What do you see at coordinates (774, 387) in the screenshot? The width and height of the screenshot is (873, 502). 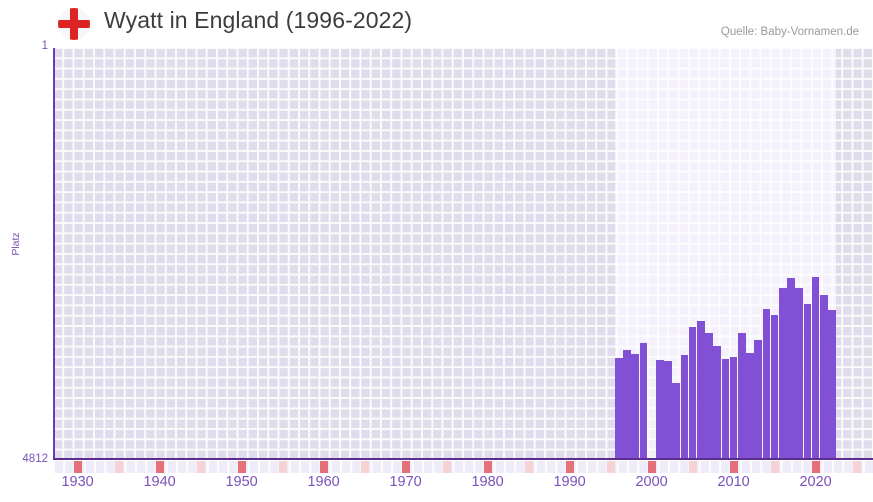 I see `bar-2015` at bounding box center [774, 387].